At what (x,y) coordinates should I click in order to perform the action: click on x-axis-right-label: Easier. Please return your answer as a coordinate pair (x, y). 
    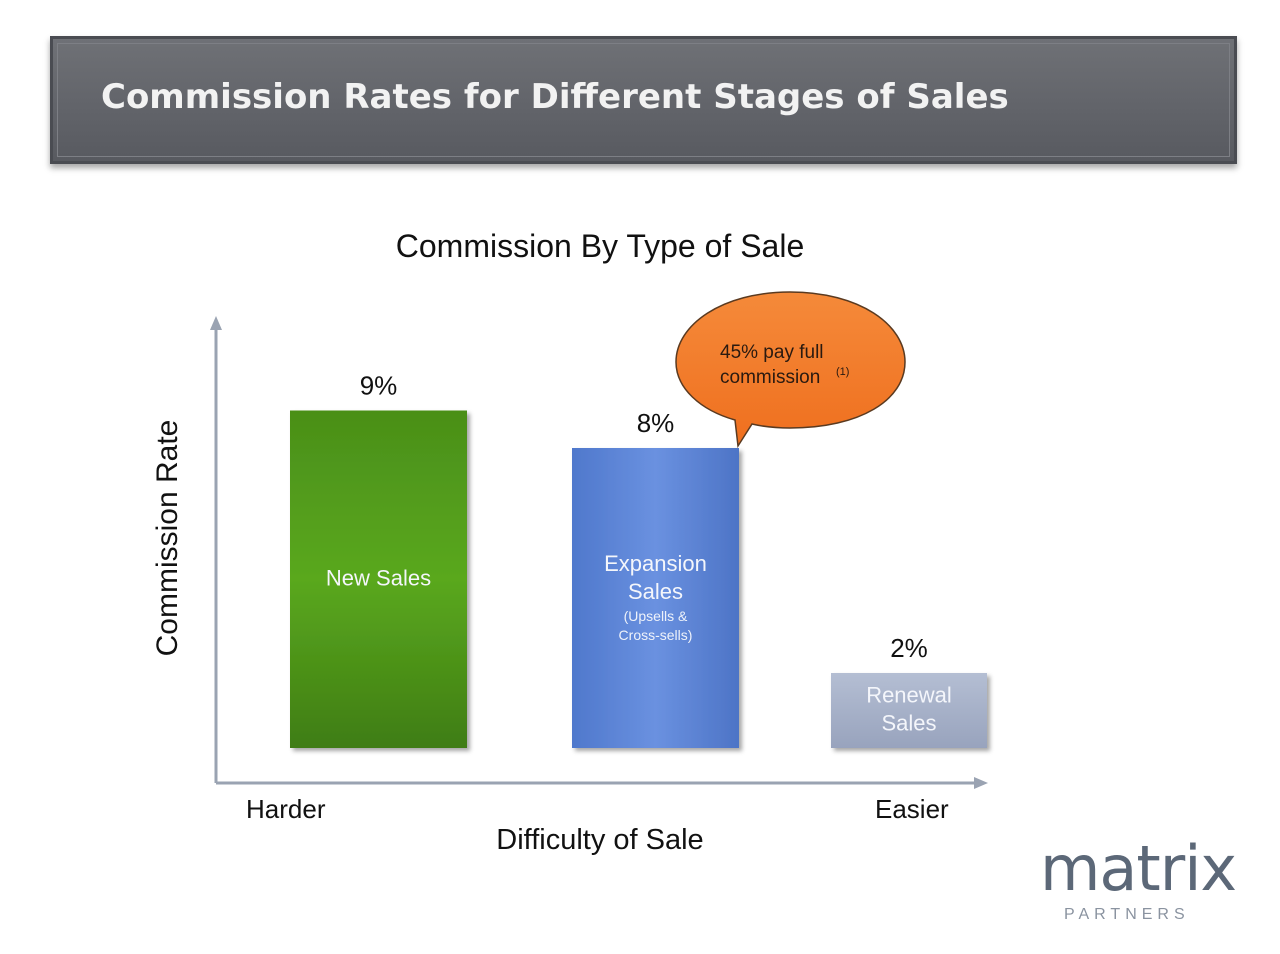
    Looking at the image, I should click on (912, 809).